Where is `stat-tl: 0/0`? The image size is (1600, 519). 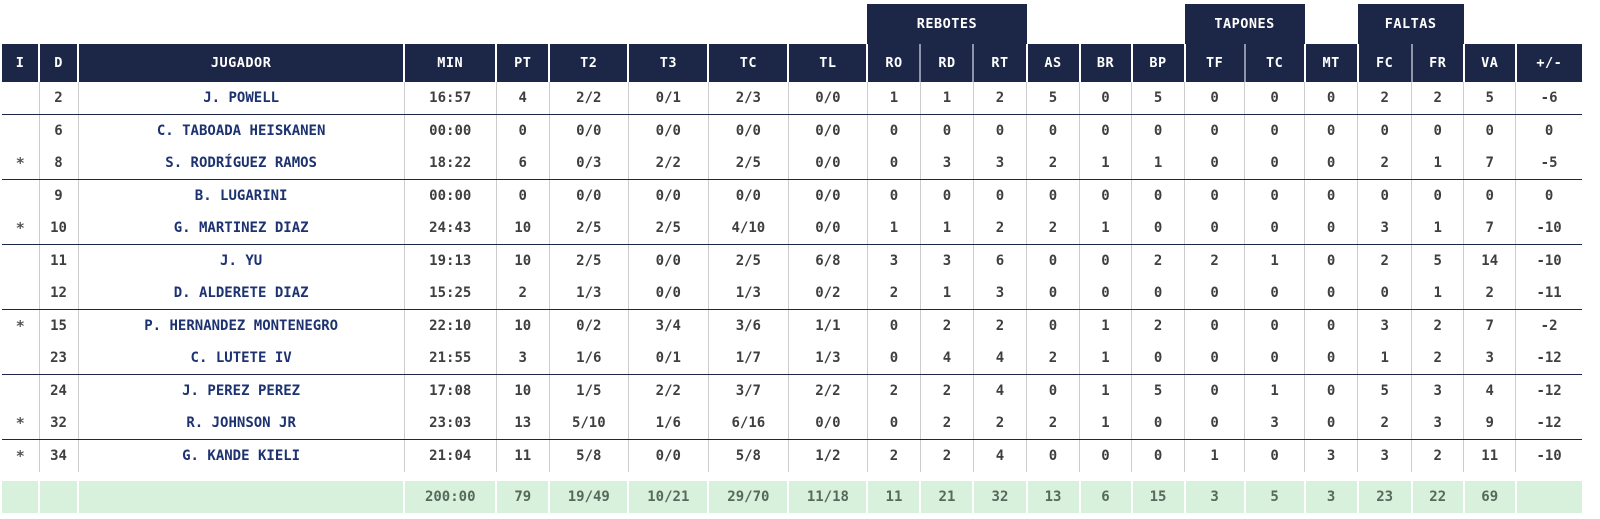
stat-tl: 0/0 is located at coordinates (827, 228).